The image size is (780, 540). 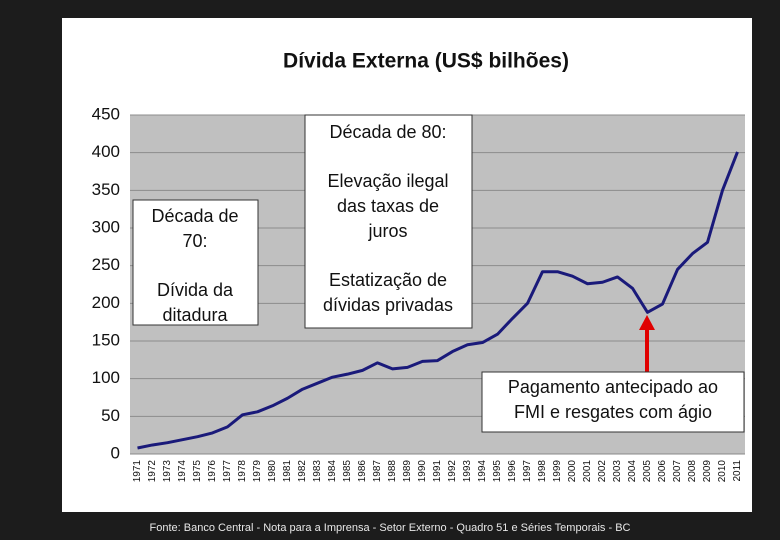 What do you see at coordinates (722, 471) in the screenshot?
I see `x-tick-label: 2010` at bounding box center [722, 471].